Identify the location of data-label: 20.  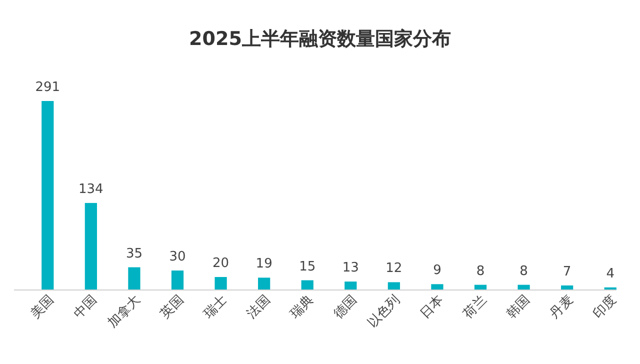
(221, 264).